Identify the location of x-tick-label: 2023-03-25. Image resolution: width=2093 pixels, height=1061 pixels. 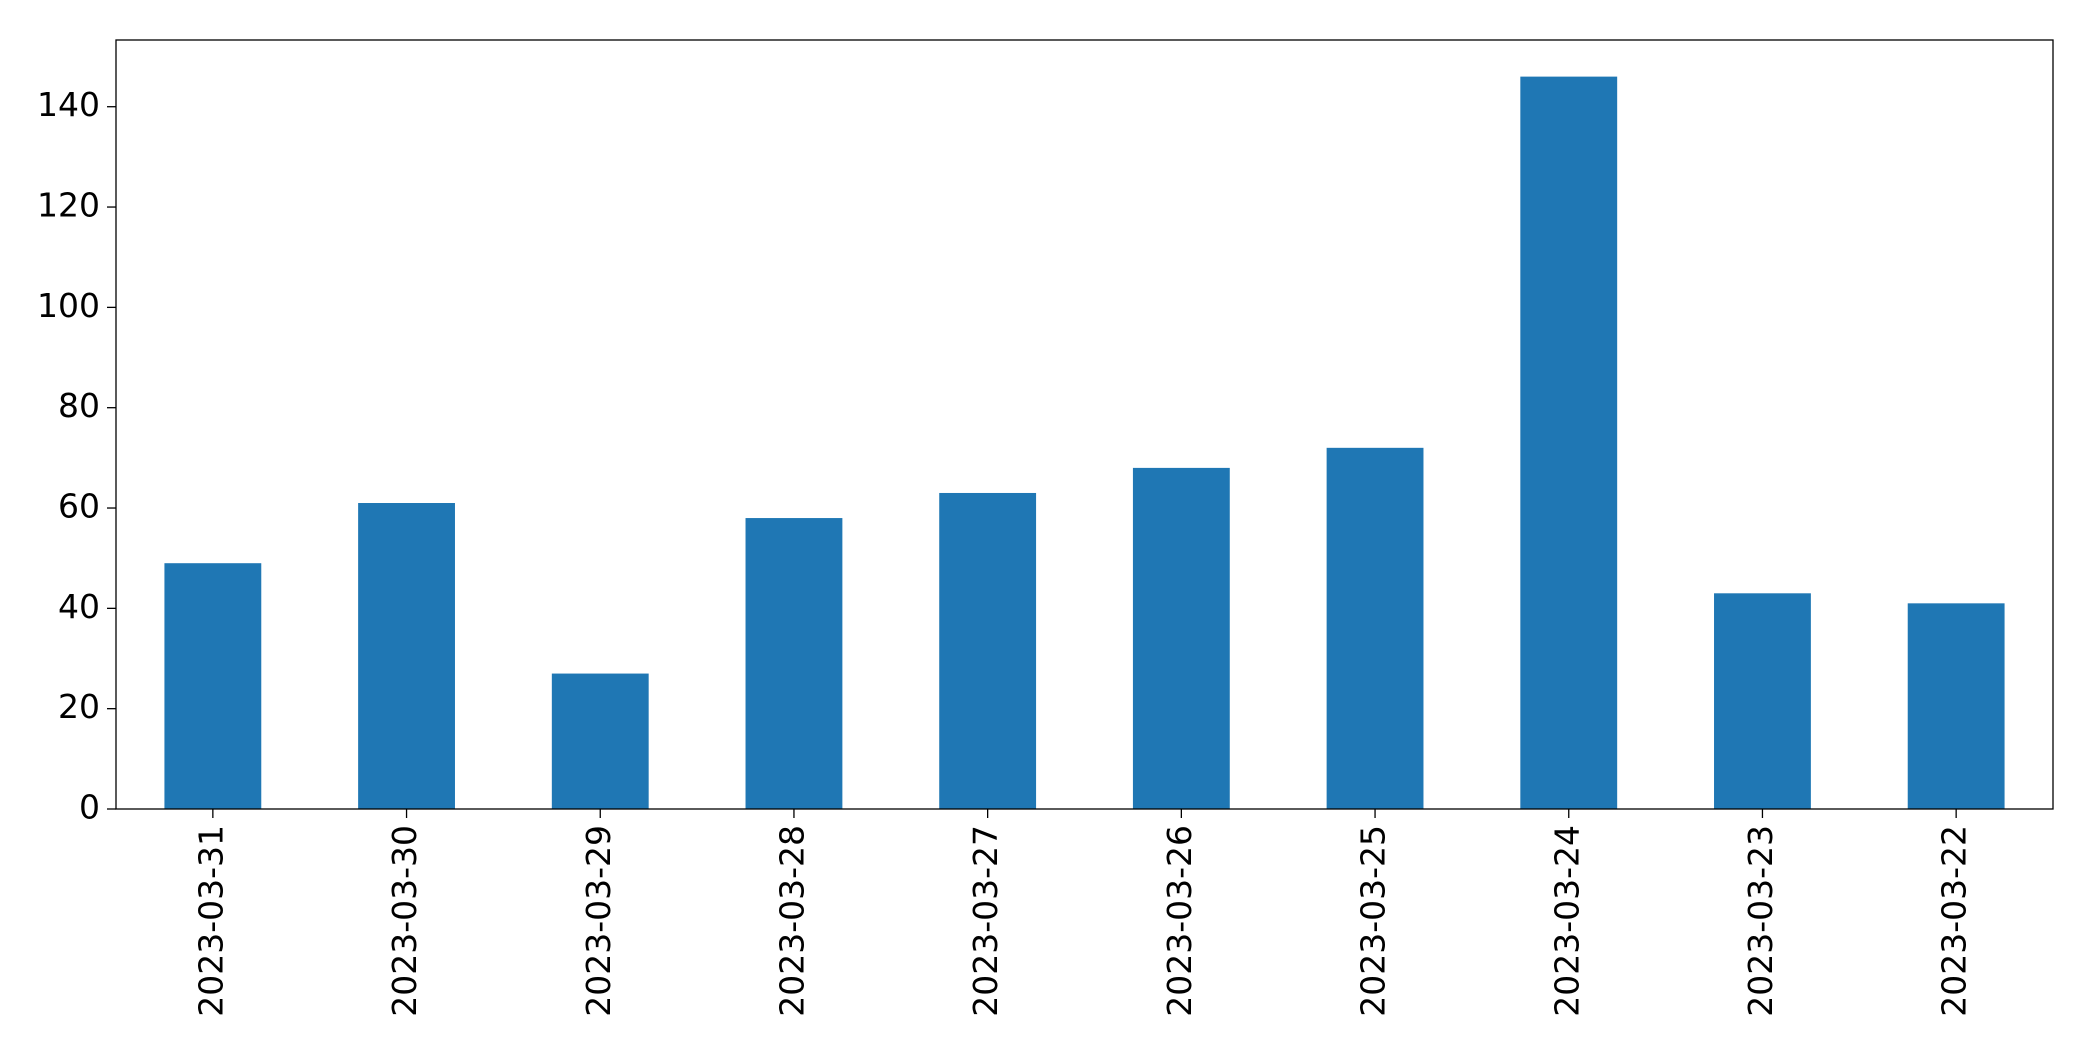
(1373, 921).